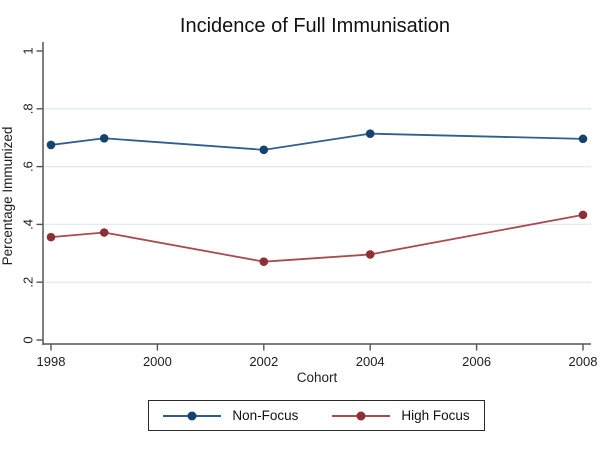 The height and width of the screenshot is (450, 600). Describe the element at coordinates (476, 361) in the screenshot. I see `svg-text: 2006` at that location.